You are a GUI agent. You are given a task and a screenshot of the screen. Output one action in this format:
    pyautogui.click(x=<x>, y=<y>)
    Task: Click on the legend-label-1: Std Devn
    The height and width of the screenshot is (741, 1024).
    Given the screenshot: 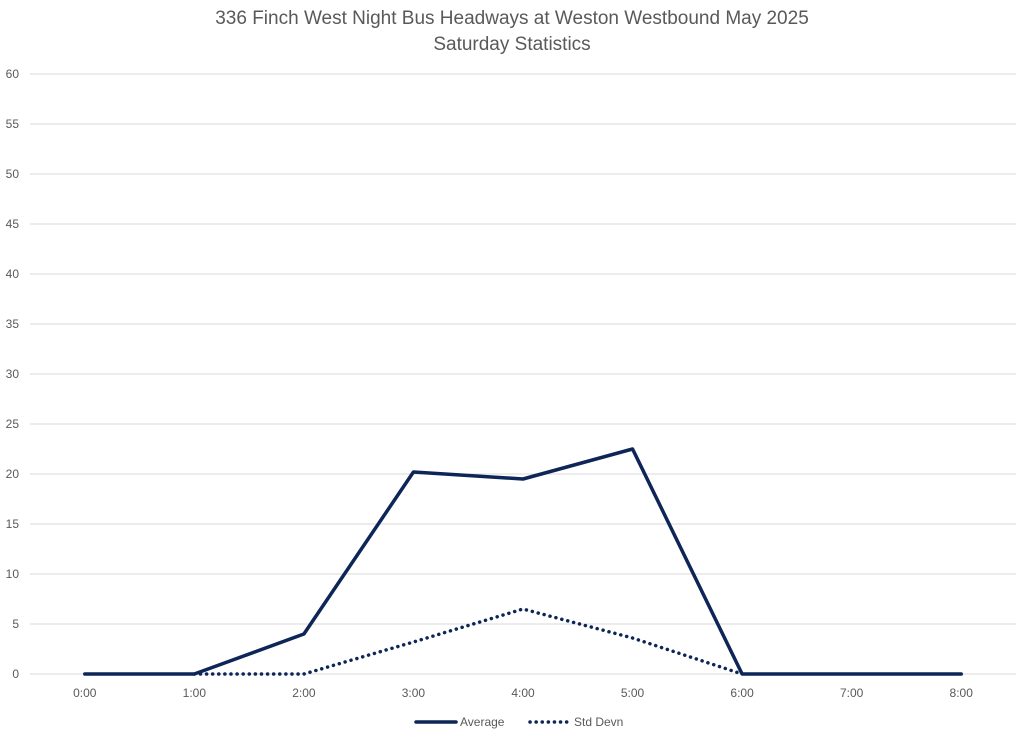 What is the action you would take?
    pyautogui.click(x=598, y=722)
    